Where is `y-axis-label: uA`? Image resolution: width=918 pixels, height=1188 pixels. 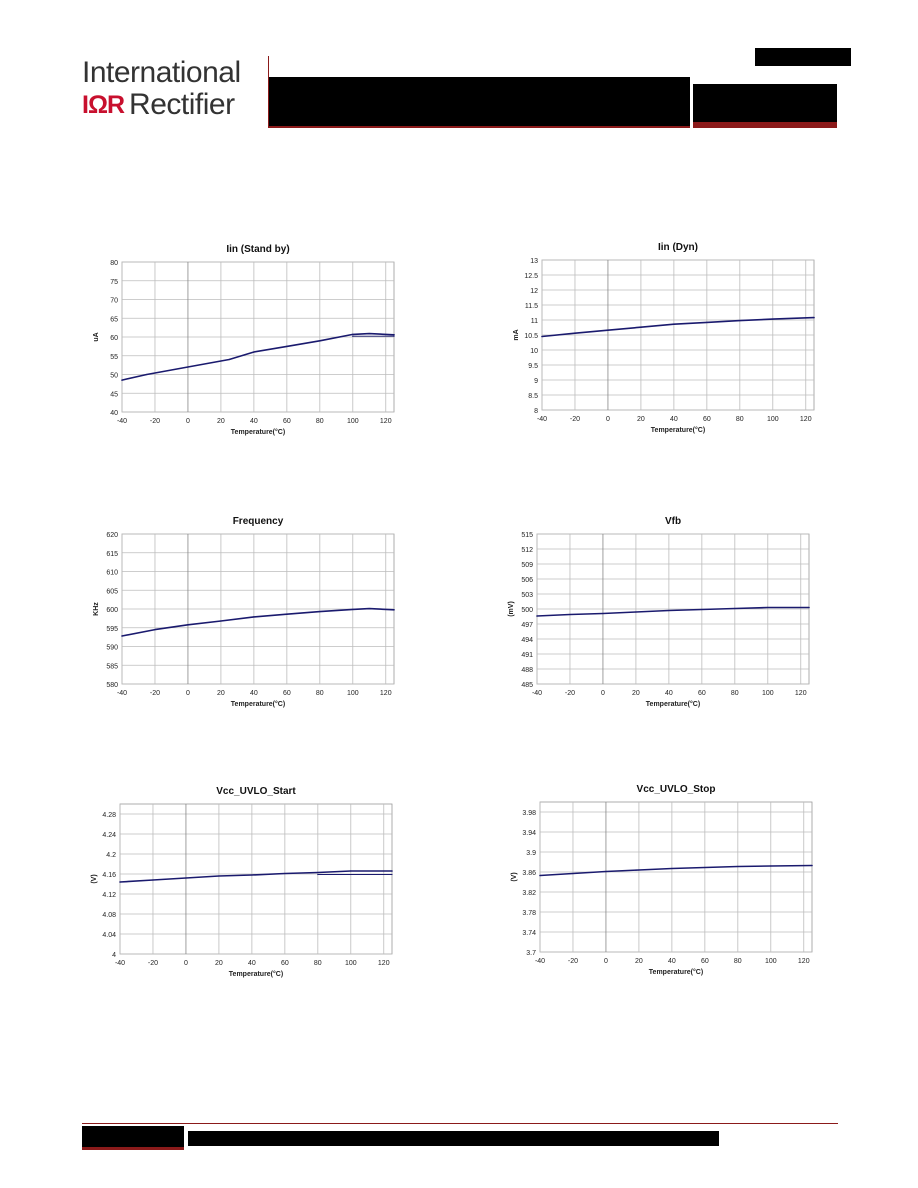
y-axis-label: uA is located at coordinates (96, 336).